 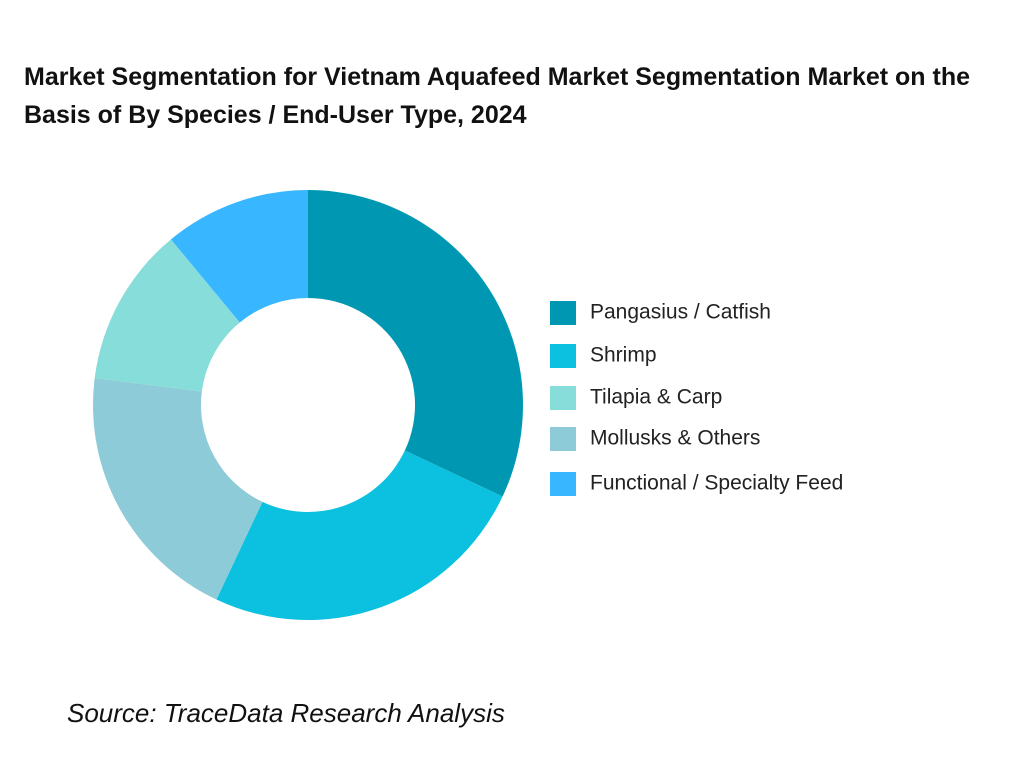 What do you see at coordinates (675, 438) in the screenshot?
I see `legend-label: Mollusks & Others` at bounding box center [675, 438].